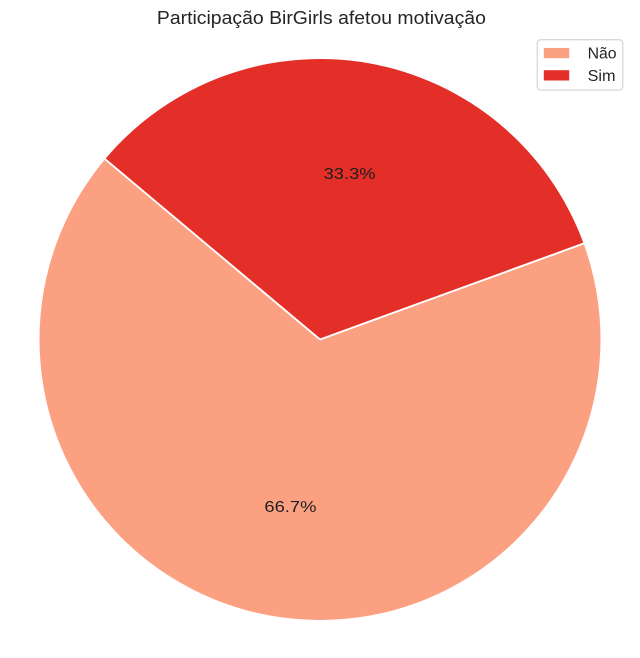  I want to click on svg-text: Sim, so click(602, 76).